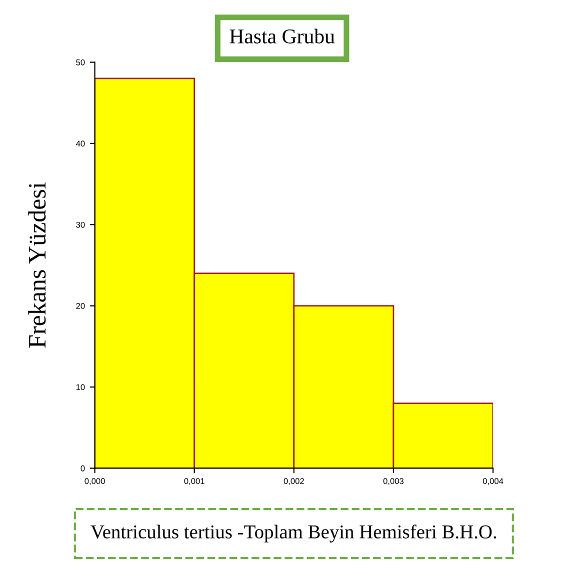  What do you see at coordinates (393, 482) in the screenshot?
I see `x-tick-label: 0,003` at bounding box center [393, 482].